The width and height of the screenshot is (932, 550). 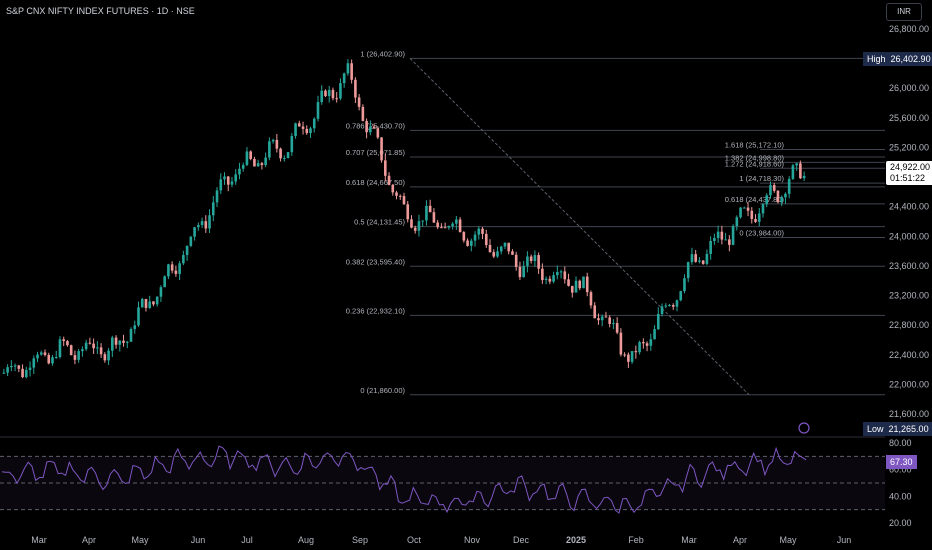 I want to click on high-value: 26,402.90, so click(x=910, y=59).